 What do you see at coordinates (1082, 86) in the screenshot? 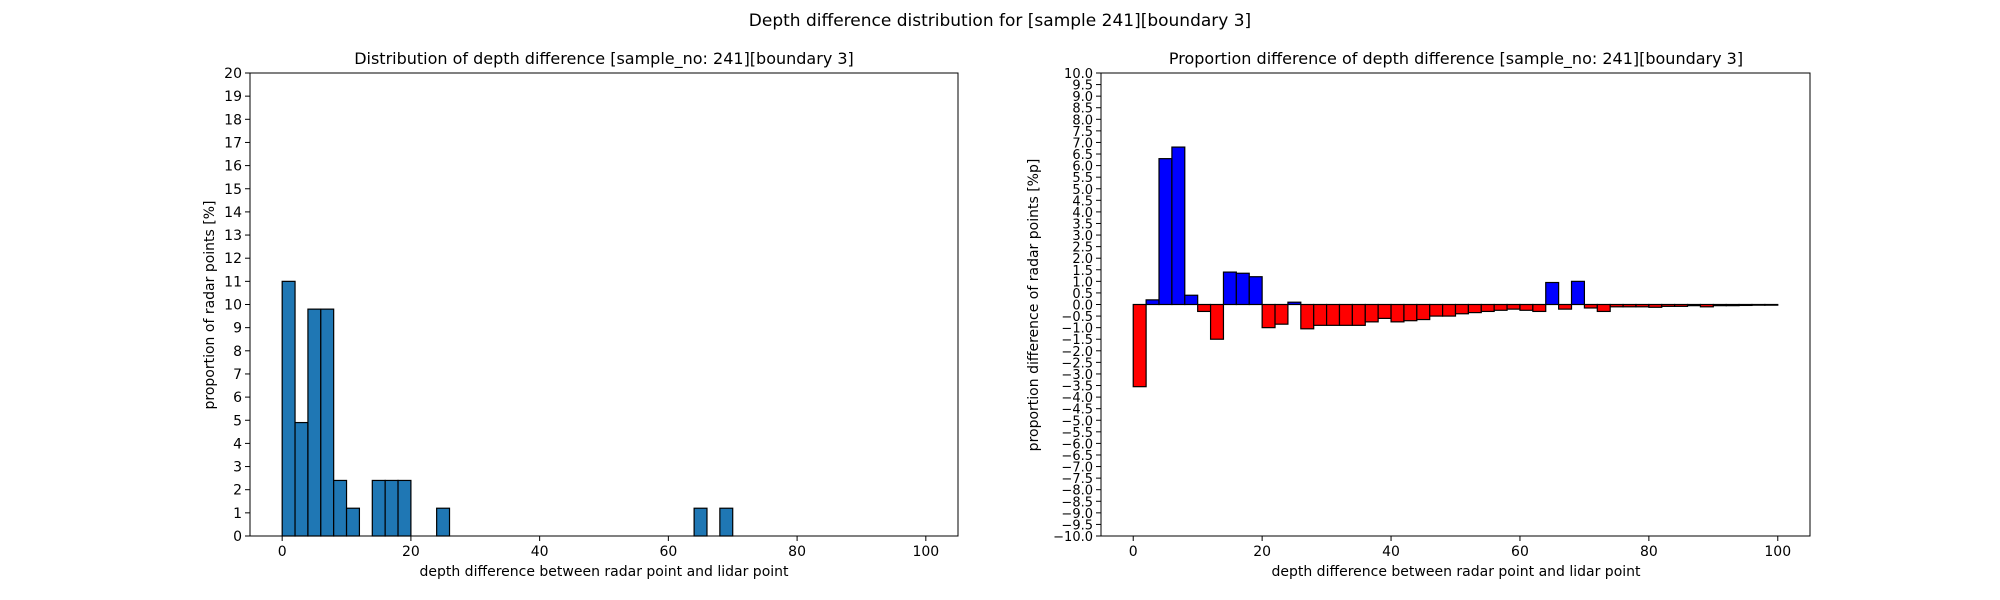
I see `right-y-tick-label: 9.5` at bounding box center [1082, 86].